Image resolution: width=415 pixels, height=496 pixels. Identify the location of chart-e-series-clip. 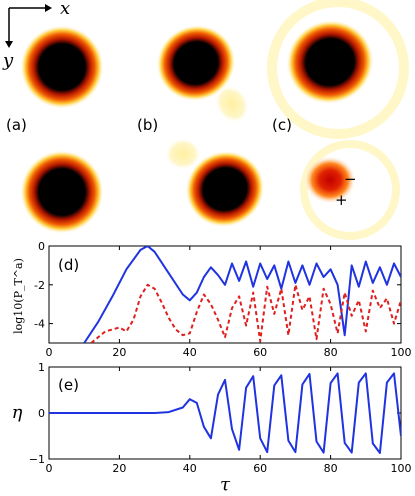
(225, 413).